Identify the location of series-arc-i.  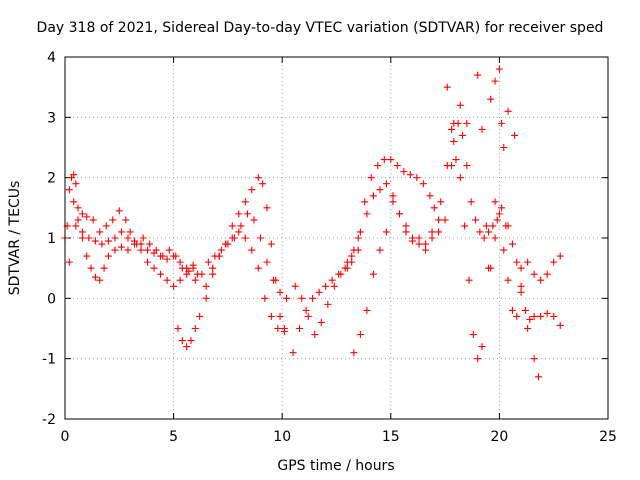
(409, 180).